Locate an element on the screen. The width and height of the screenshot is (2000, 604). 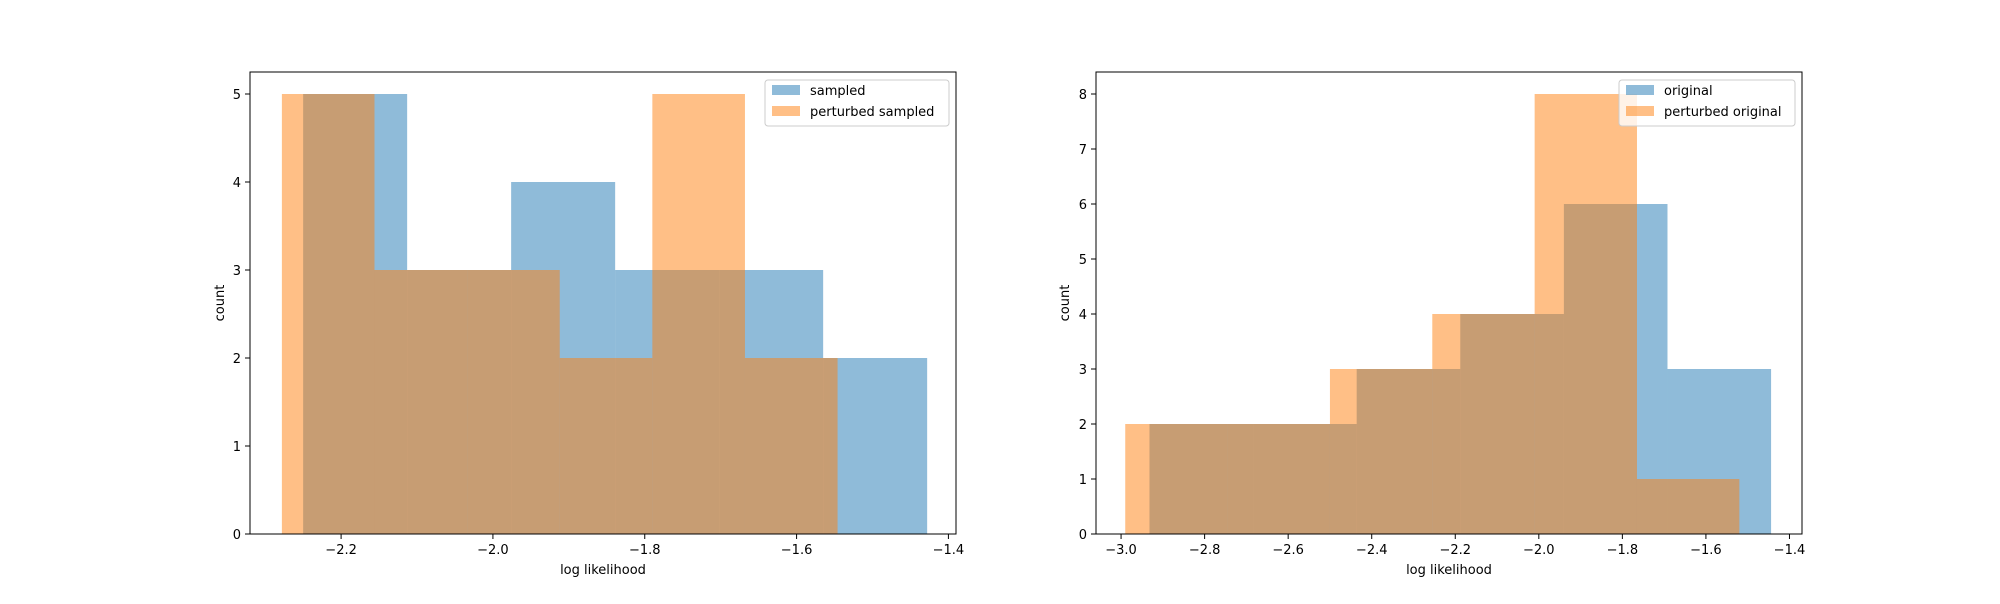
chart-left-legend-label-sampled: sampled is located at coordinates (838, 91).